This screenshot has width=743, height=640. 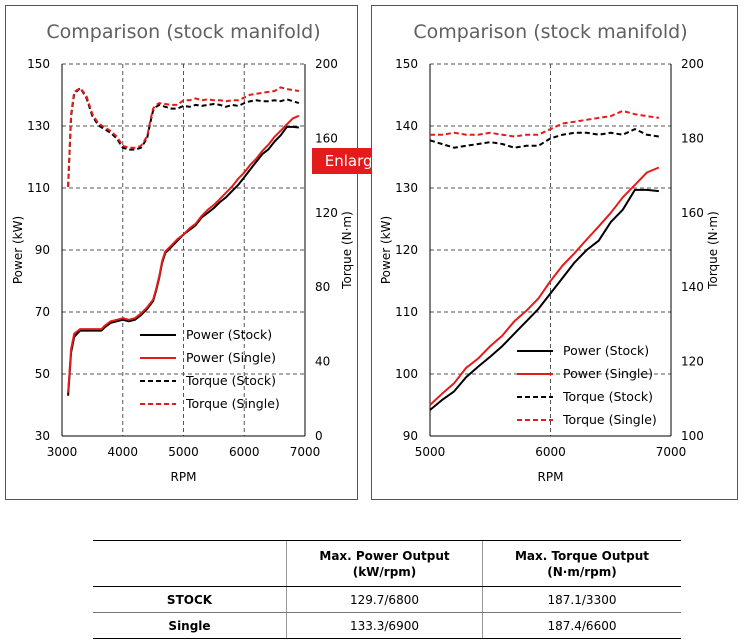 I want to click on table-row: Single 133.3/6900 187.4/6600, so click(x=387, y=625).